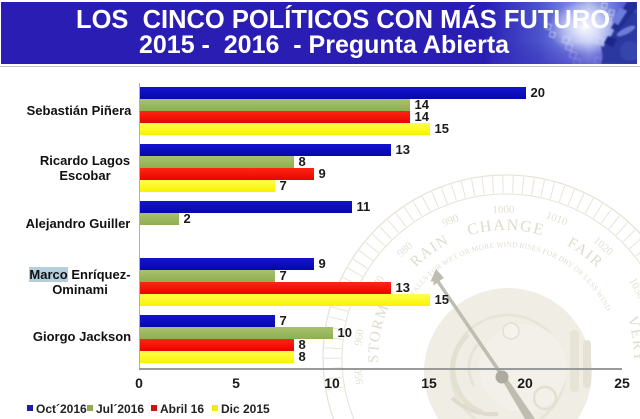 The height and width of the screenshot is (419, 640). What do you see at coordinates (379, 332) in the screenshot?
I see `svg-text: STORM` at bounding box center [379, 332].